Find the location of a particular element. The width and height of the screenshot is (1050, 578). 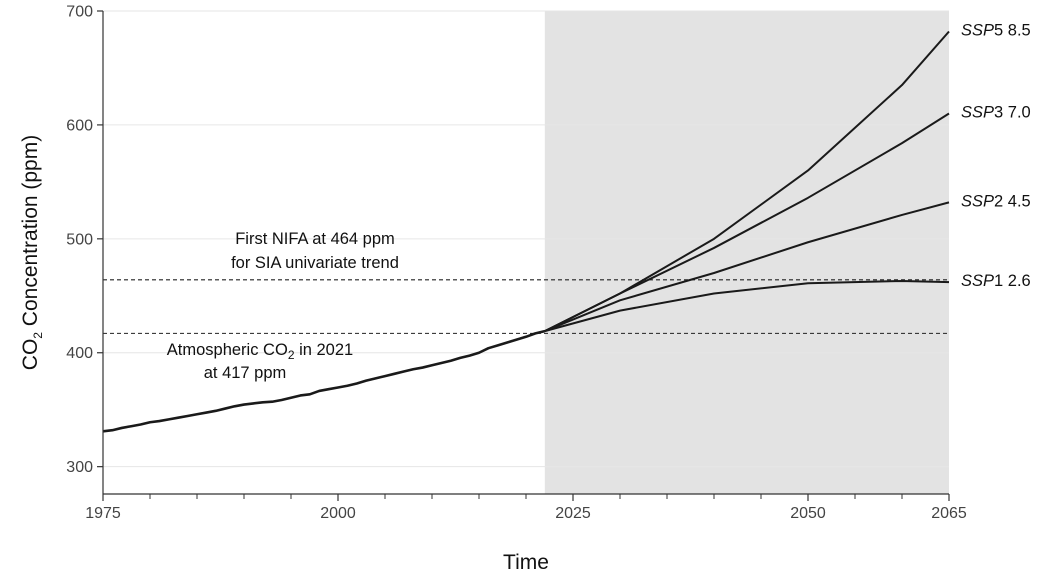

x-tick-label-2065: 2065 is located at coordinates (949, 513).